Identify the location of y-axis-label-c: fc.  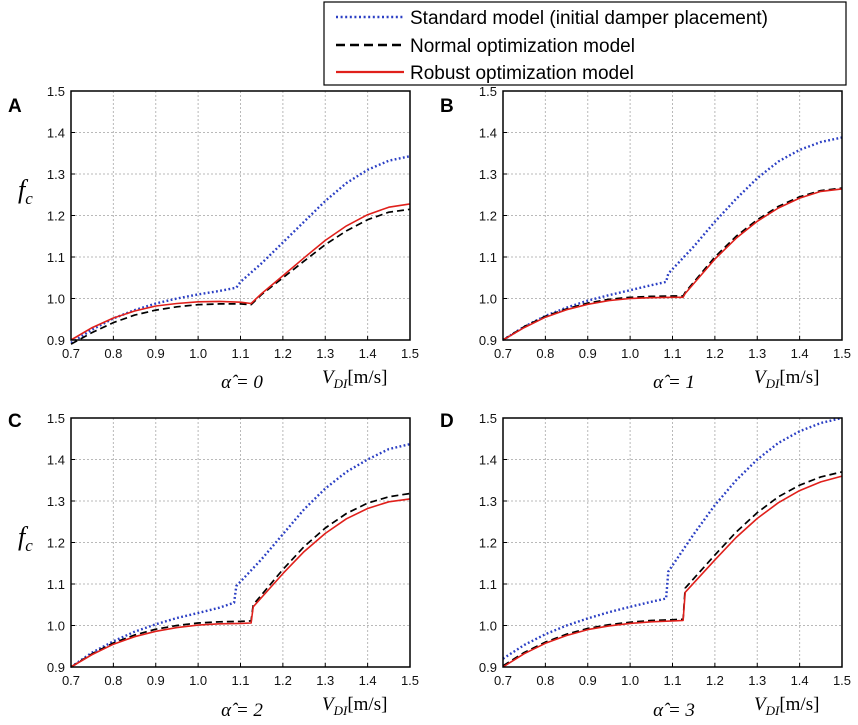
(25, 538).